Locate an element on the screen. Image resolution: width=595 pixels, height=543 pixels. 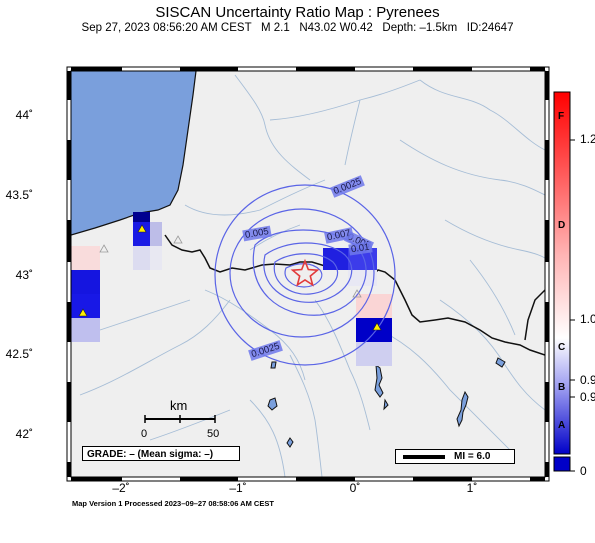
y-tick-label: 42˚ is located at coordinates (24, 434).